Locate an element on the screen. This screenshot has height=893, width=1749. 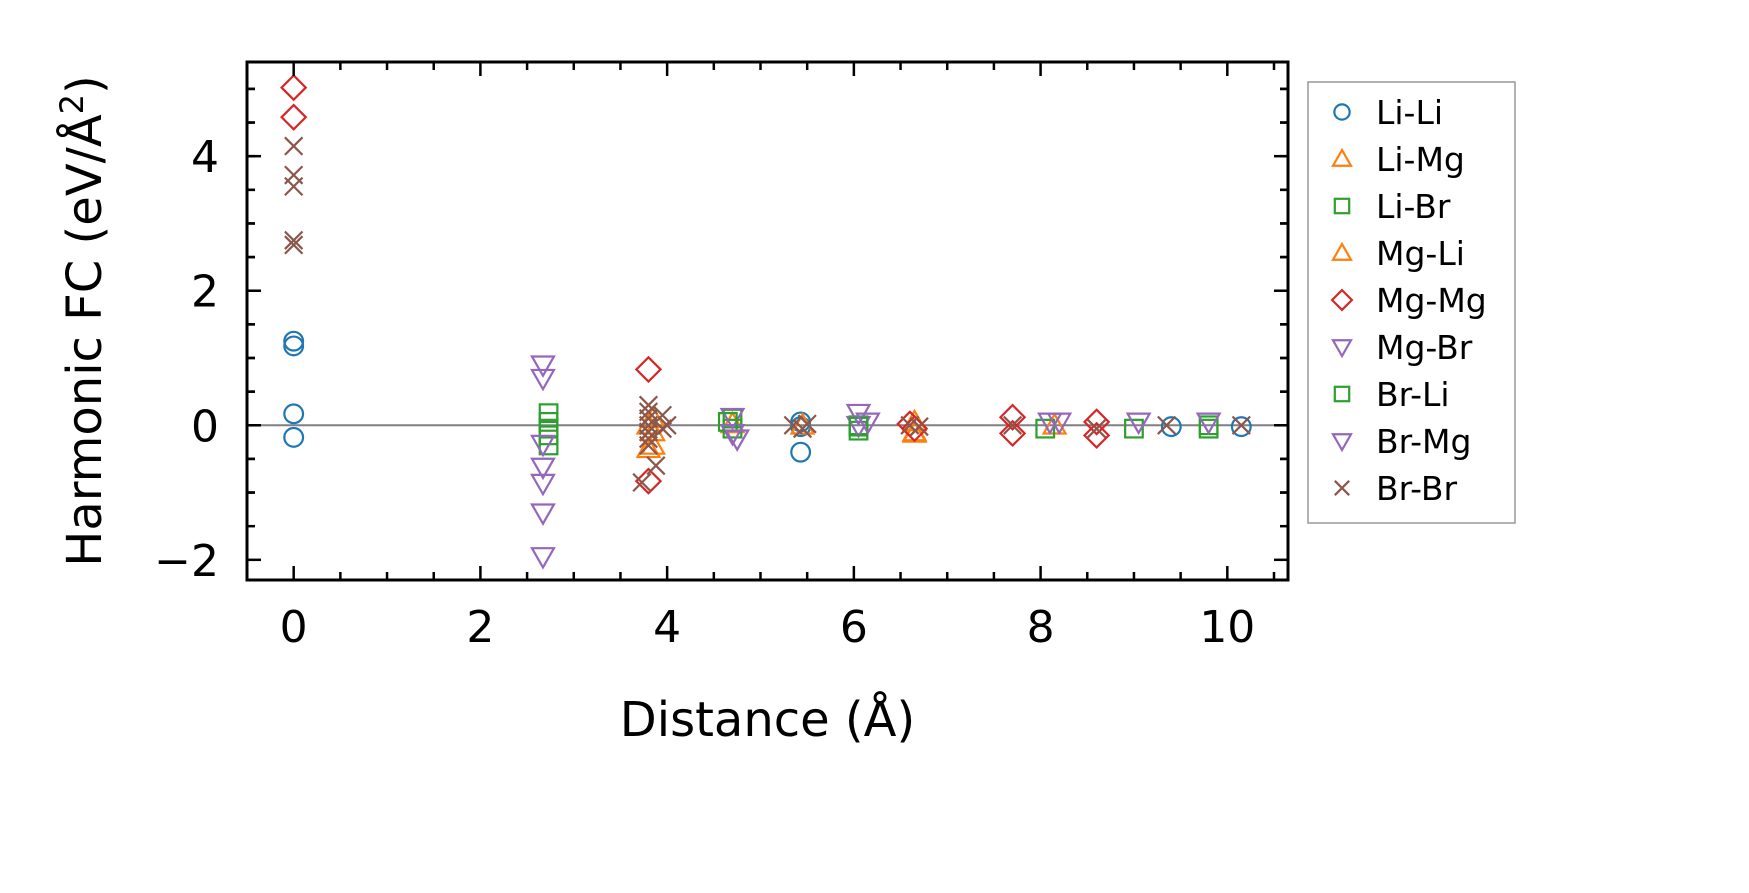
x-tick-label: 8 is located at coordinates (1041, 627).